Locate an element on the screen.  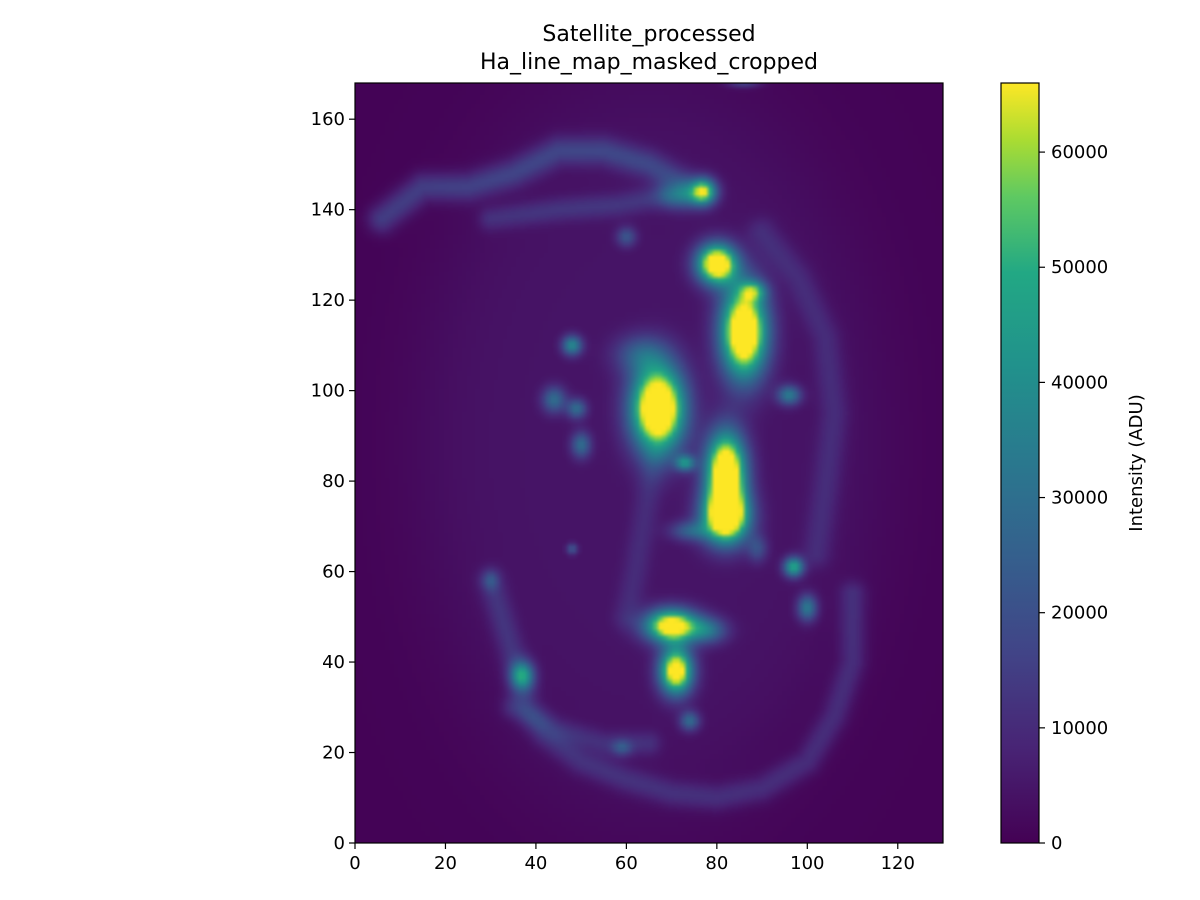
colorbar-tick-label: 50000 is located at coordinates (1079, 267).